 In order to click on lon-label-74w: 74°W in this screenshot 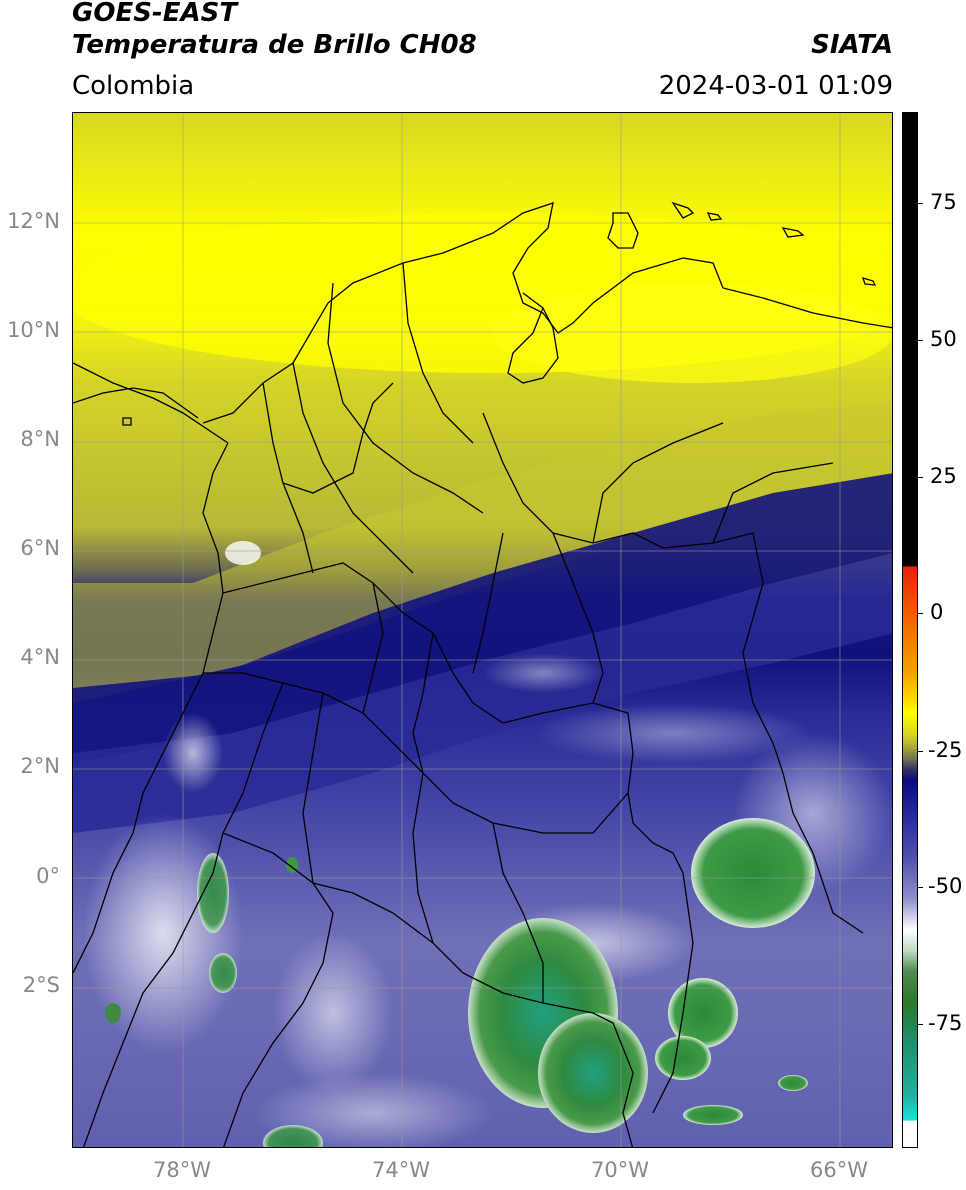, I will do `click(401, 1170)`.